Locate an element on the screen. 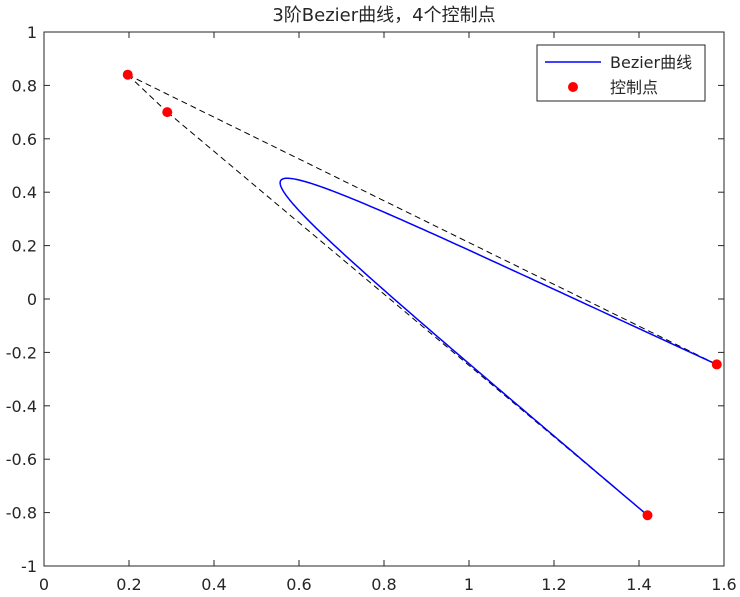  y-tick-label-4: 0.2 is located at coordinates (24, 246).